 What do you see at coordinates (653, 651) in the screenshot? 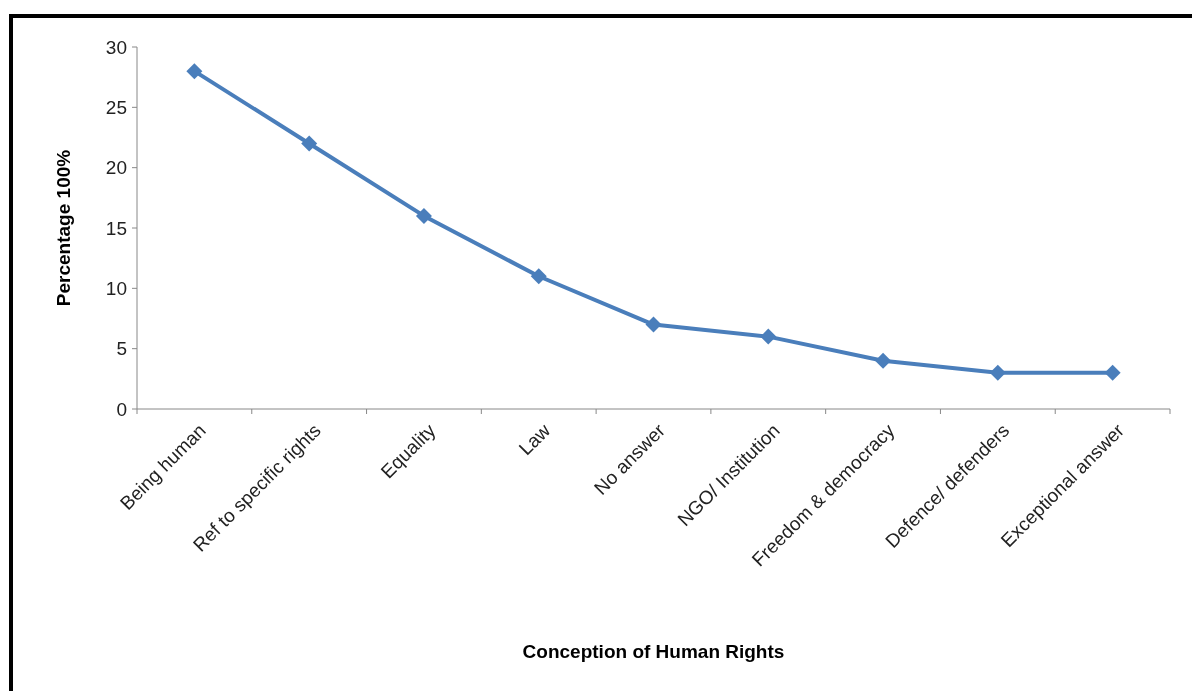
I see `x-axis-title: Conception of Human Rights` at bounding box center [653, 651].